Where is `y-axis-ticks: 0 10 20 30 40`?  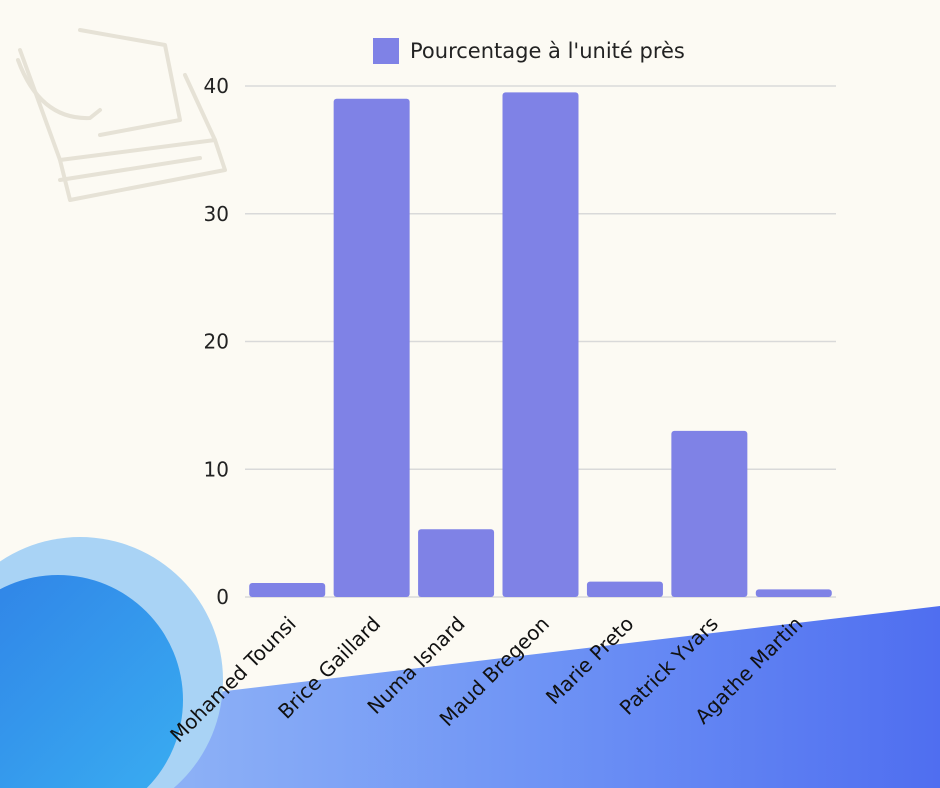 y-axis-ticks: 0 10 20 30 40 is located at coordinates (216, 341).